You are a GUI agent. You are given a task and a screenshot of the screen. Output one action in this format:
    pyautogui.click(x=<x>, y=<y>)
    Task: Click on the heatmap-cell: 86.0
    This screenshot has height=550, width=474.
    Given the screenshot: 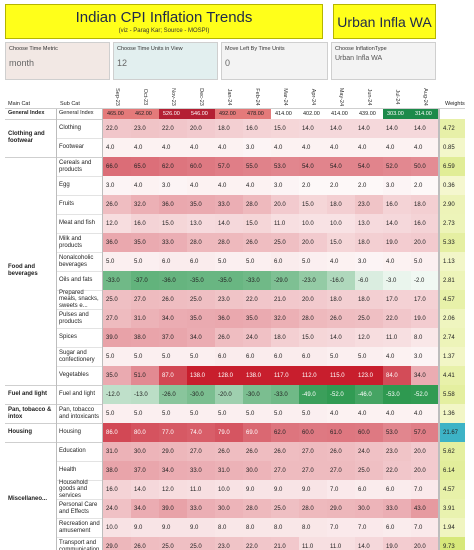 What is the action you would take?
    pyautogui.click(x=117, y=432)
    